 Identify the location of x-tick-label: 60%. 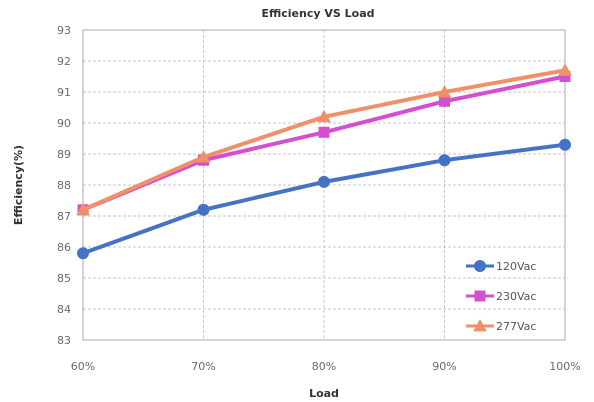
(83, 366).